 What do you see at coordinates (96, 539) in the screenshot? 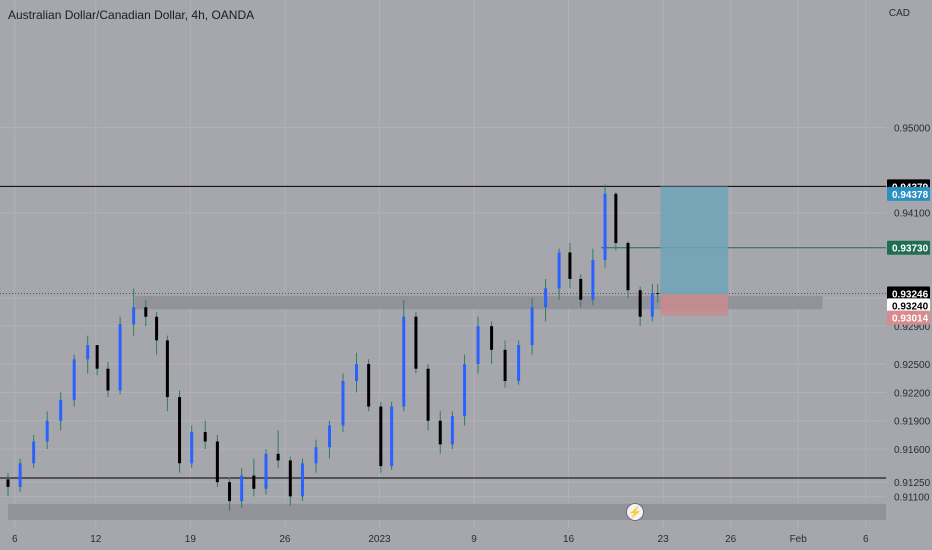
I see `x-tick-label: 12` at bounding box center [96, 539].